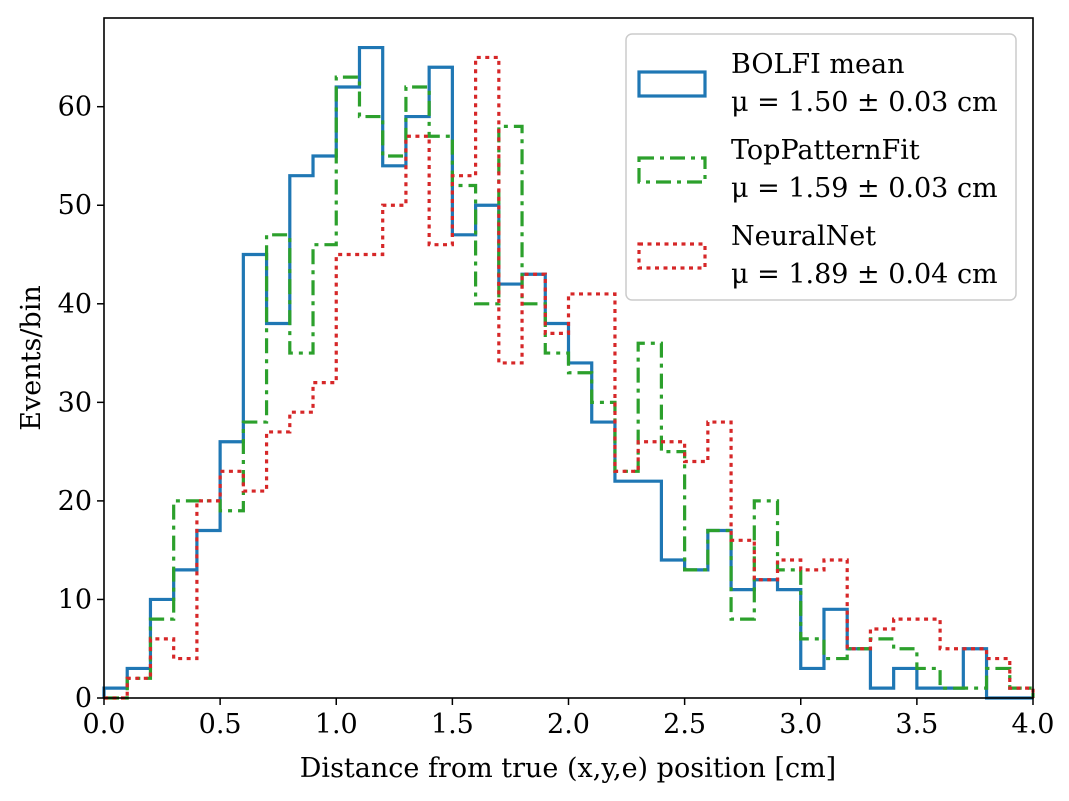  Describe the element at coordinates (817, 64) in the screenshot. I see `legend-label-bolfi-mean: BOLFI mean` at that location.